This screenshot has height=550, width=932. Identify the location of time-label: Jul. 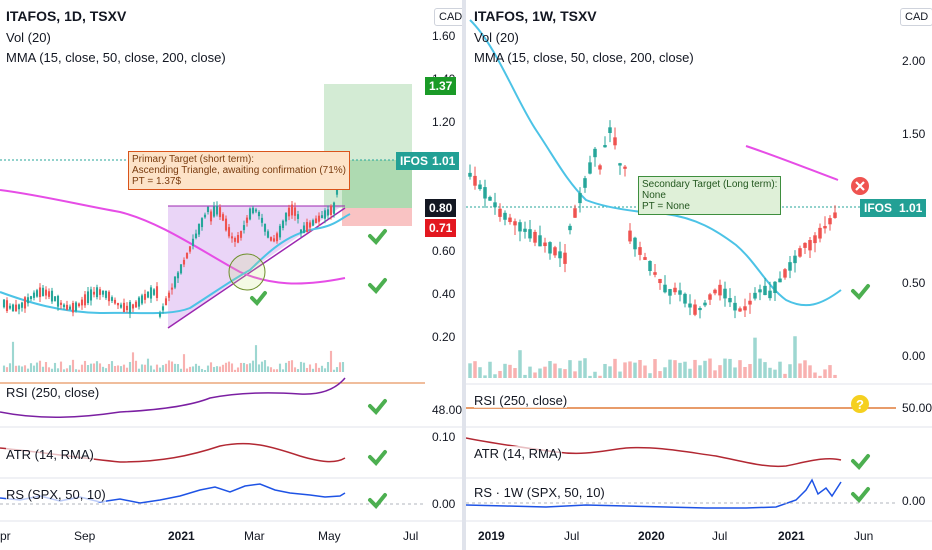
(572, 536).